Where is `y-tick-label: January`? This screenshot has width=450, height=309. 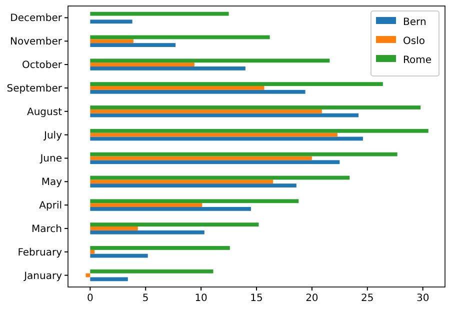 y-tick-label: January is located at coordinates (42, 276).